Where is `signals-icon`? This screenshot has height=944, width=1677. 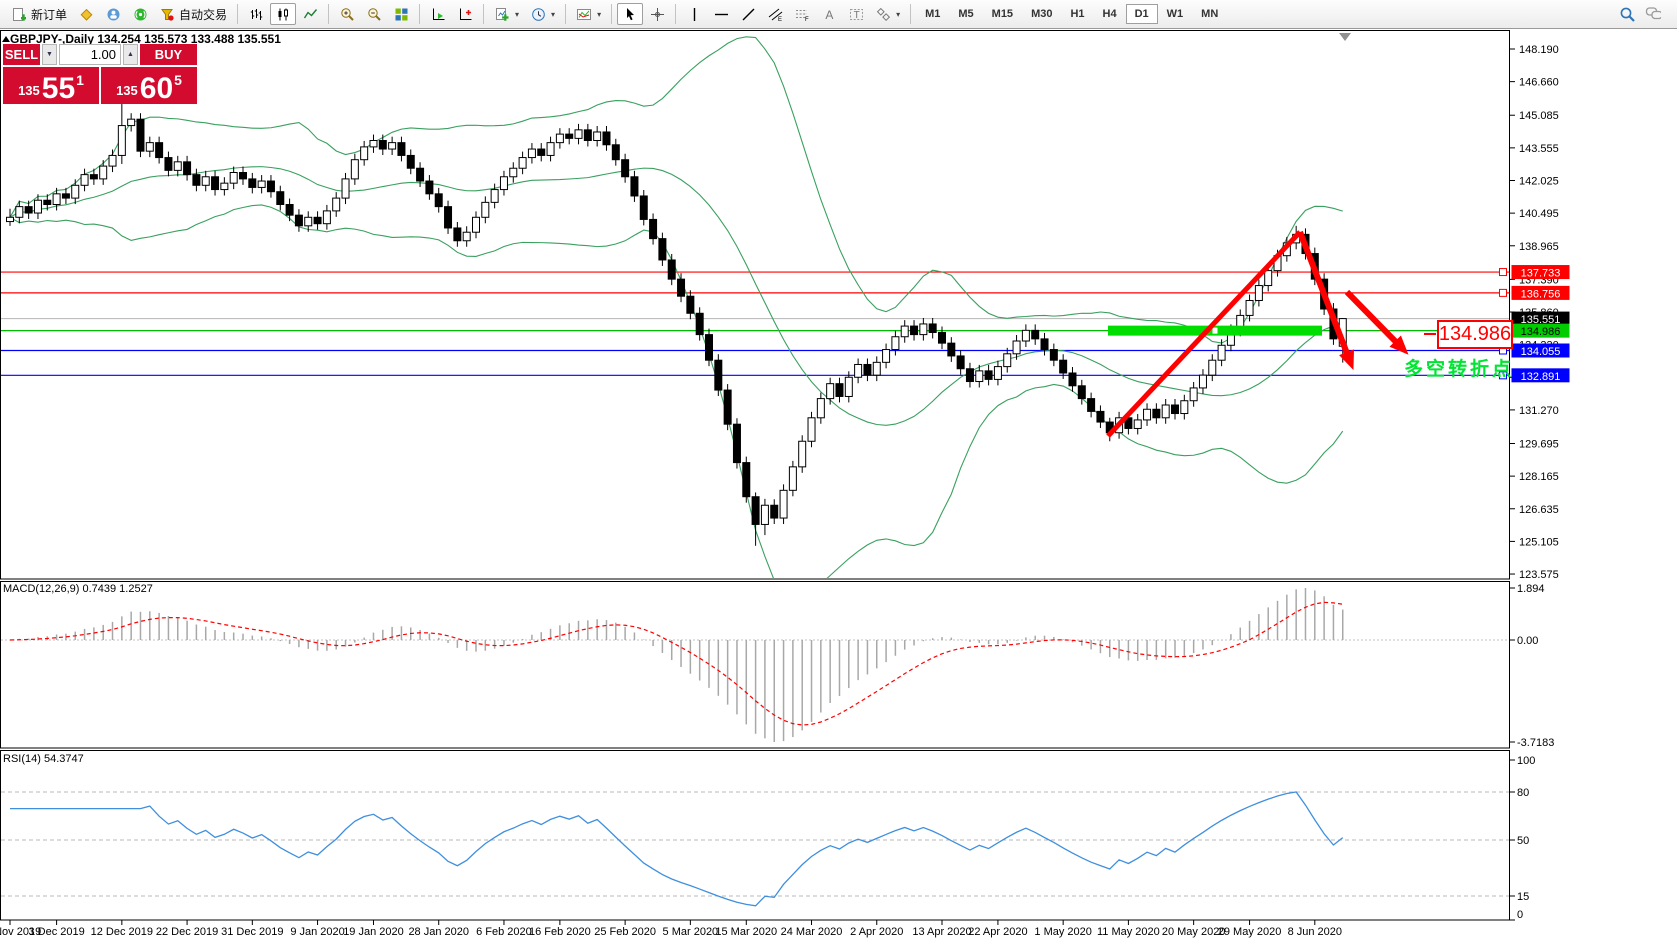 signals-icon is located at coordinates (140, 14).